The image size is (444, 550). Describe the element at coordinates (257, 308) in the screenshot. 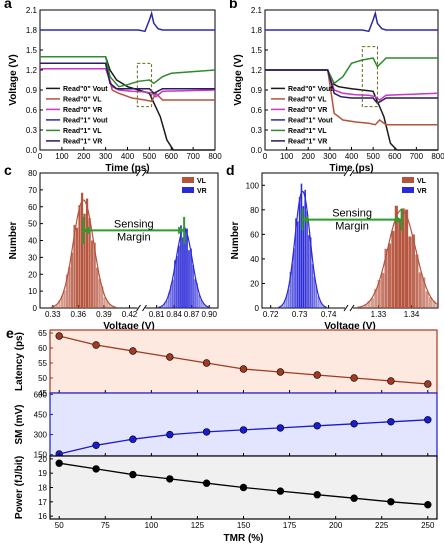

I see `y-tick-label: 0` at that location.